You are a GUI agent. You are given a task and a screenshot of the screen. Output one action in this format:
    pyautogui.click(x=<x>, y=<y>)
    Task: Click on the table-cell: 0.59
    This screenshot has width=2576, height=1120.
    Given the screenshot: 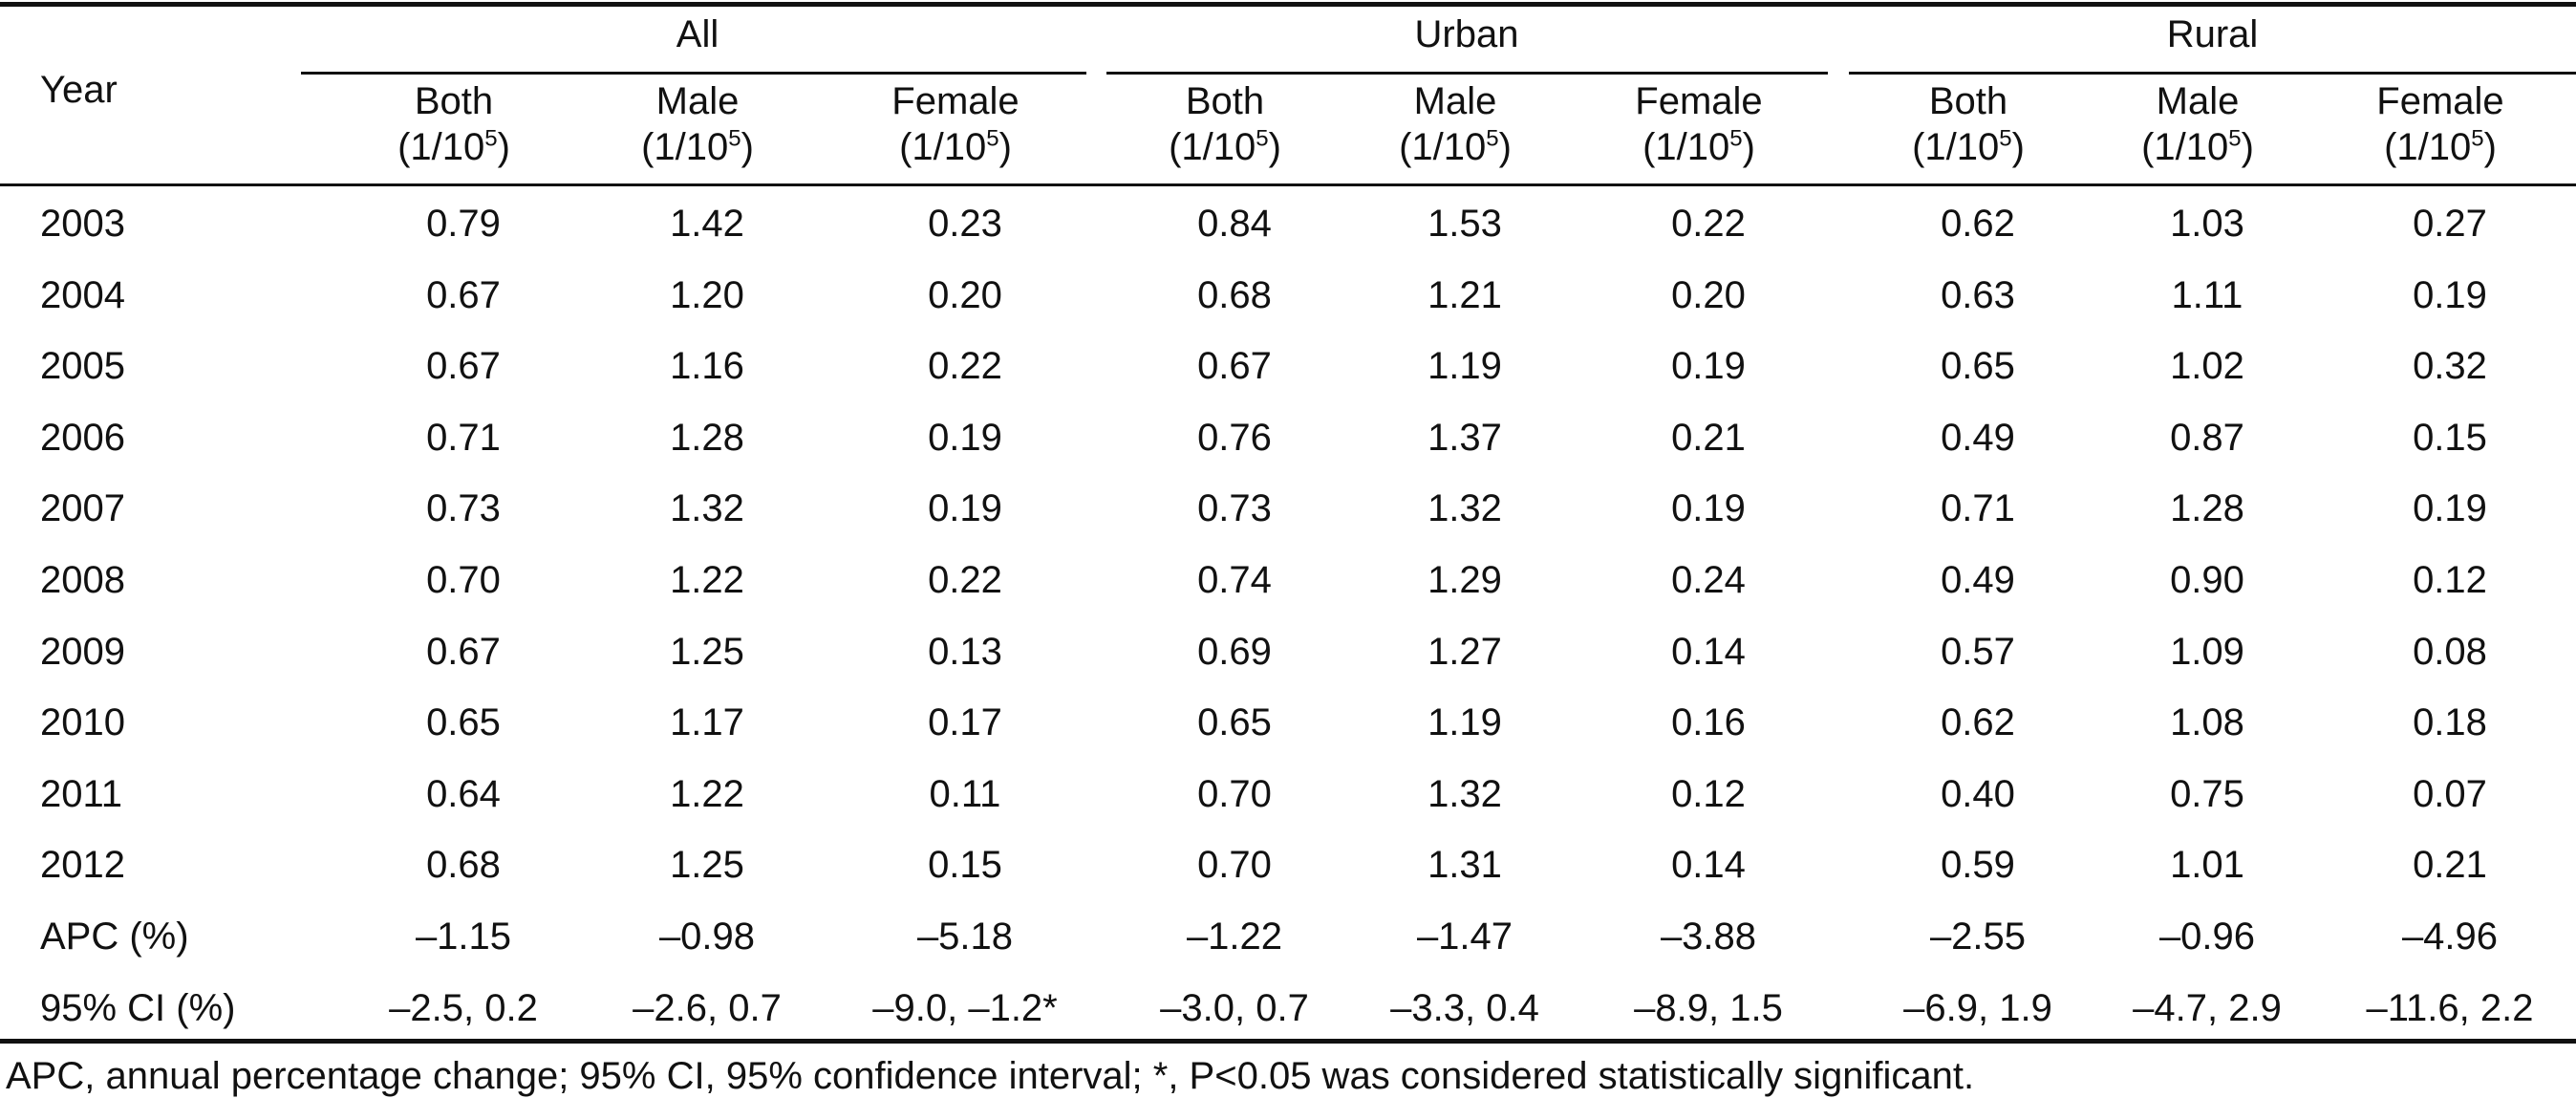 What is the action you would take?
    pyautogui.click(x=1978, y=865)
    